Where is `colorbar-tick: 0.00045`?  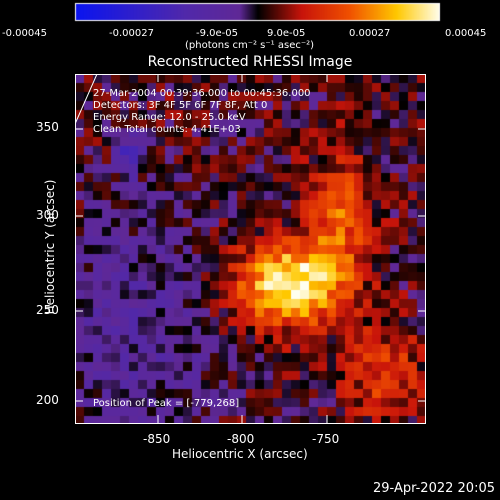 colorbar-tick: 0.00045 is located at coordinates (466, 33).